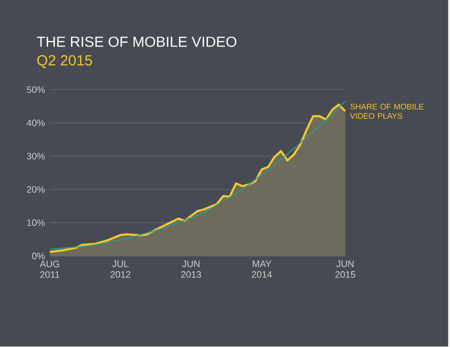 This screenshot has width=450, height=347. Describe the element at coordinates (64, 61) in the screenshot. I see `chart-subtitle: Q2 2015` at that location.